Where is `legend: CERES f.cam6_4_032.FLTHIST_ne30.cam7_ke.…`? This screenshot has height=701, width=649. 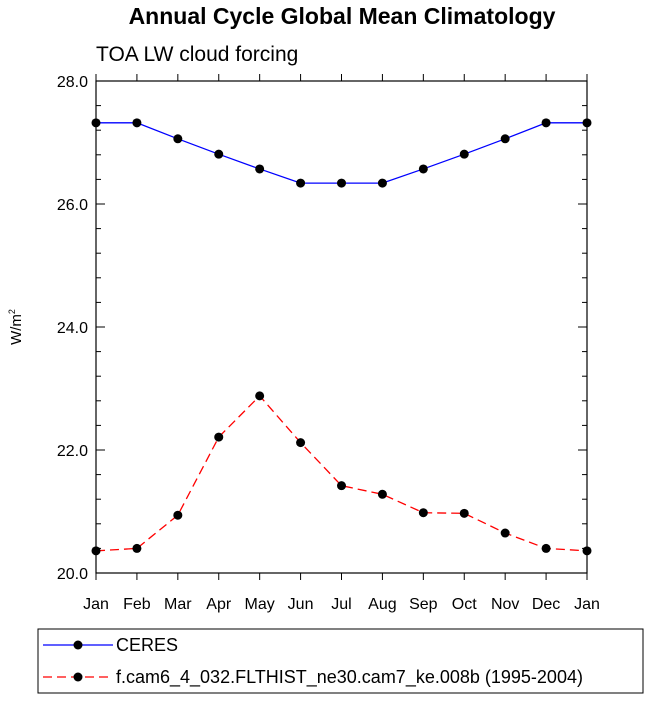
legend: CERES f.cam6_4_032.FLTHIST_ne30.cam7_ke.… is located at coordinates (340, 661).